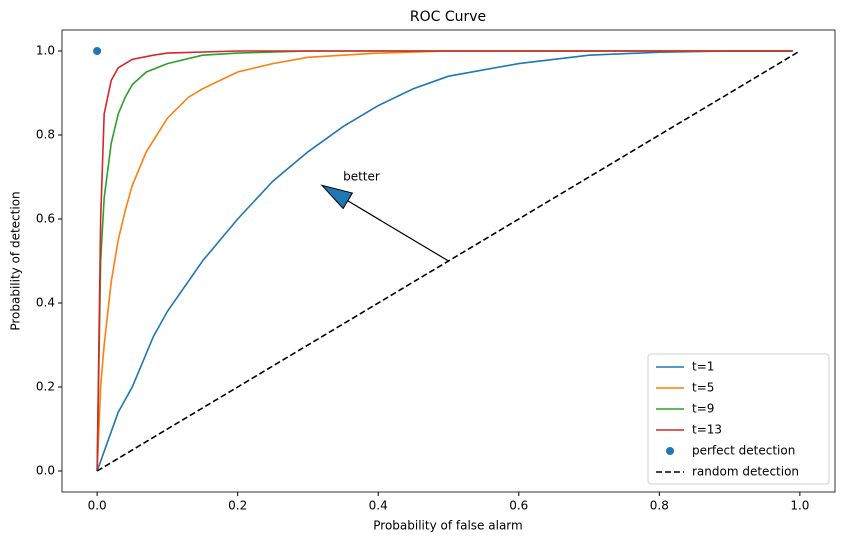  I want to click on legend-label: t=1, so click(703, 367).